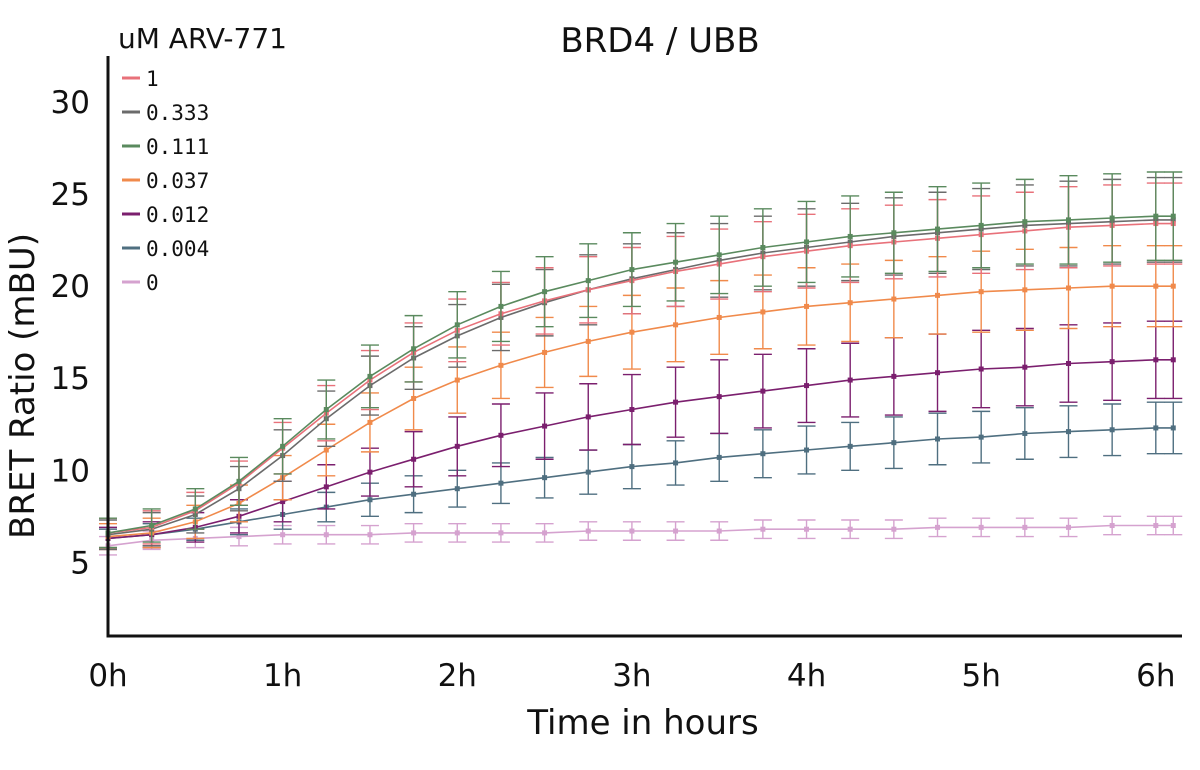  I want to click on y-tick-label: 10, so click(70, 471).